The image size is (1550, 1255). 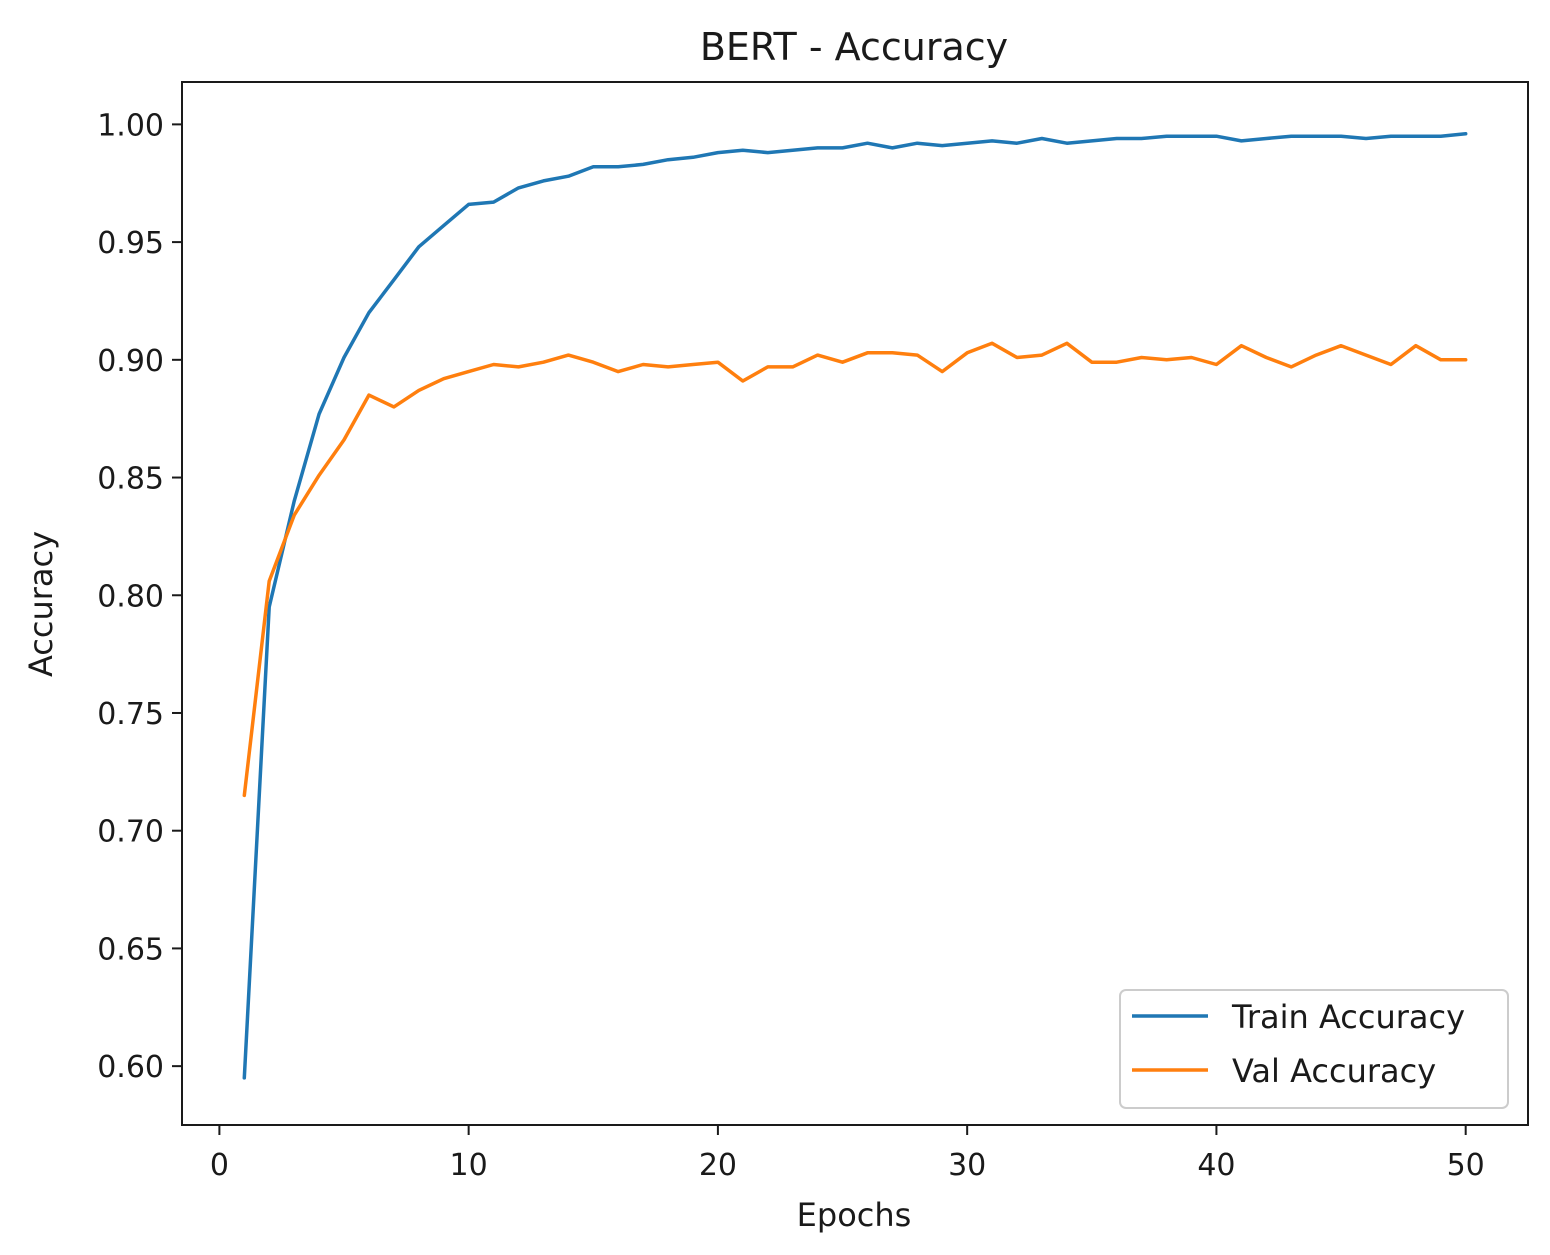 I want to click on x-tick-label: 50, so click(x=1466, y=1165).